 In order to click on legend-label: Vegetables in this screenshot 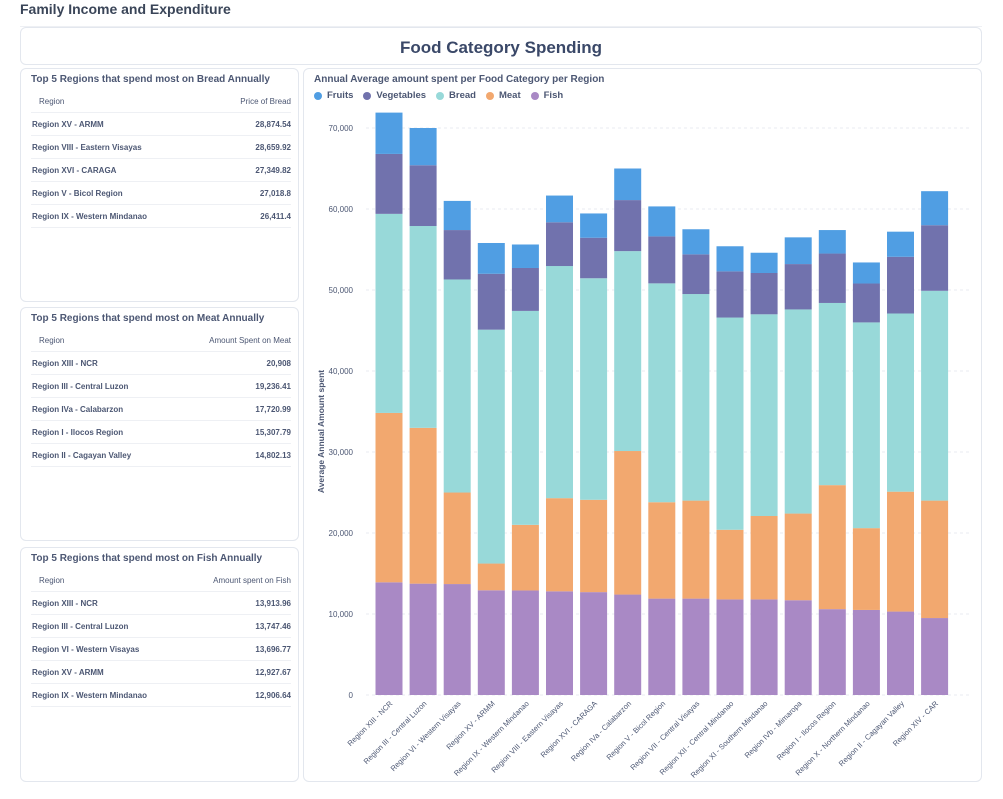, I will do `click(401, 95)`.